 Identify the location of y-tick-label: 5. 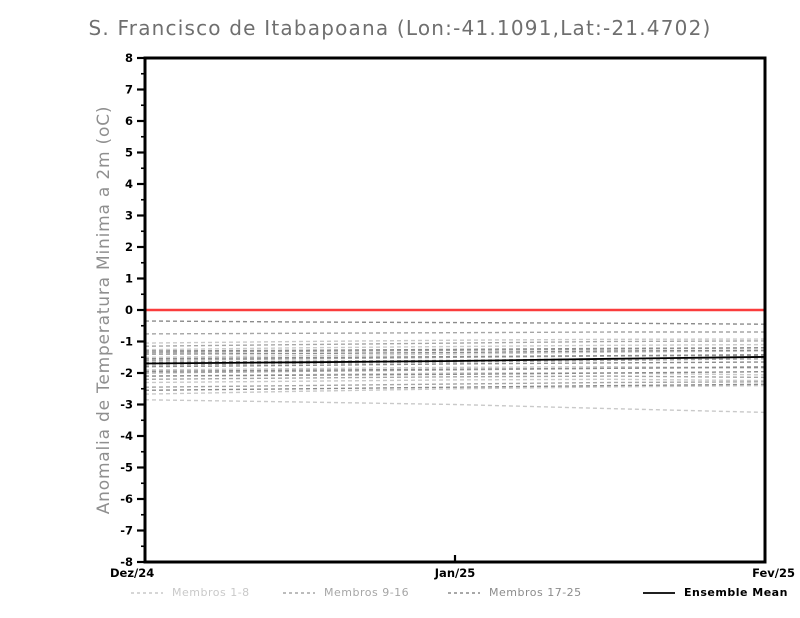
(129, 153).